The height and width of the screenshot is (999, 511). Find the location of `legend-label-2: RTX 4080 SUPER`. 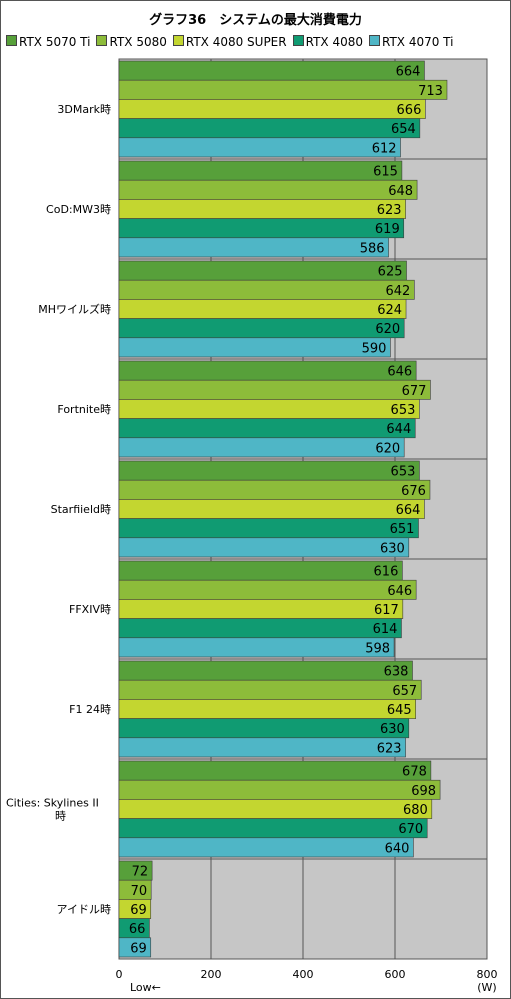

legend-label-2: RTX 4080 SUPER is located at coordinates (236, 42).